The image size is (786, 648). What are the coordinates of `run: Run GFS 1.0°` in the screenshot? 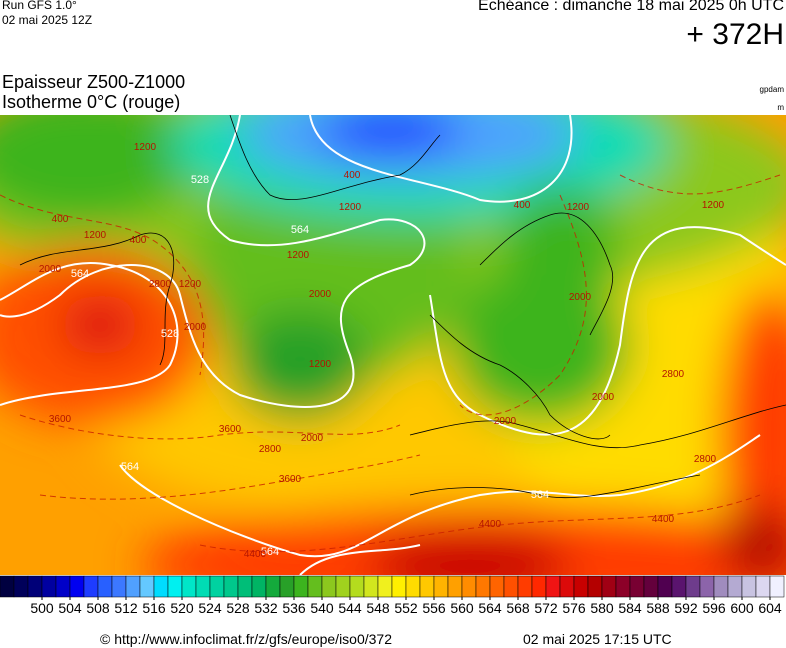 It's located at (39, 6).